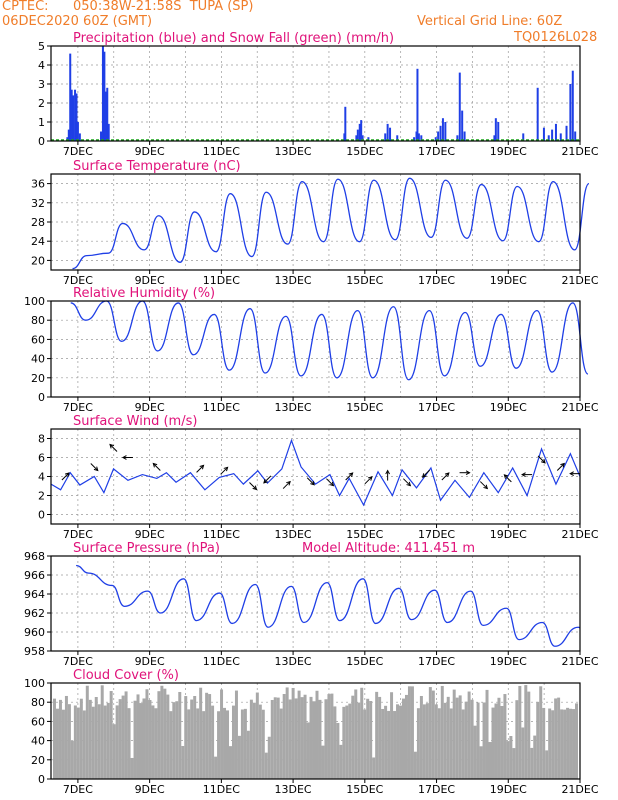 This screenshot has width=618, height=800. I want to click on y-tick-label: 28, so click(38, 222).